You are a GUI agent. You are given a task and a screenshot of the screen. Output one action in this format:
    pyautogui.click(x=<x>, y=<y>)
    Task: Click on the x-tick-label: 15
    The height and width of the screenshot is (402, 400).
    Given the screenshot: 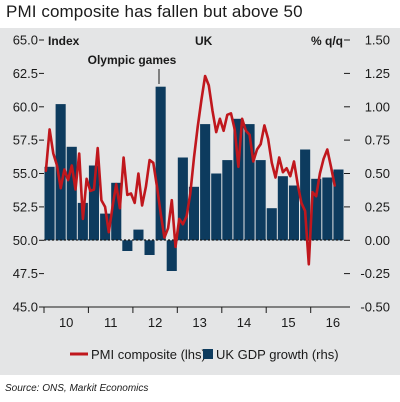 What is the action you would take?
    pyautogui.click(x=288, y=322)
    